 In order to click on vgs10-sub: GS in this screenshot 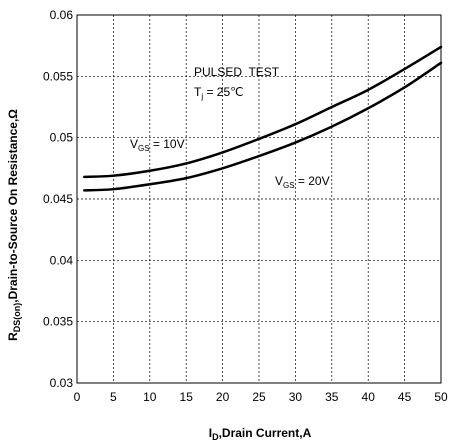, I will do `click(144, 148)`.